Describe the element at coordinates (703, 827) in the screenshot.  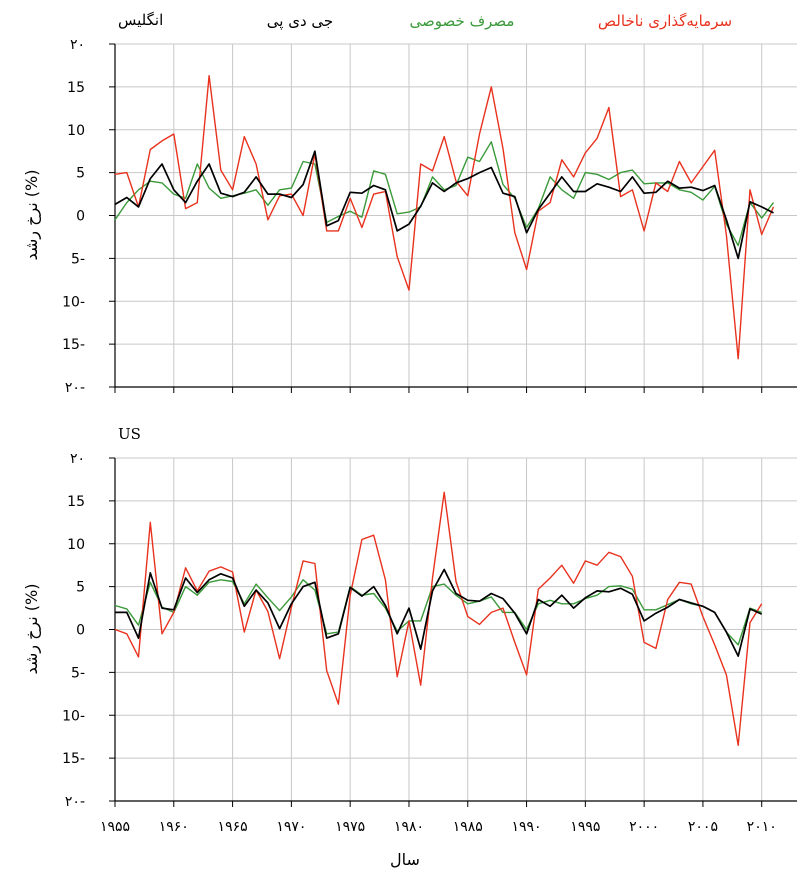
I see `x-tick-label: ۲۰۰۵` at that location.